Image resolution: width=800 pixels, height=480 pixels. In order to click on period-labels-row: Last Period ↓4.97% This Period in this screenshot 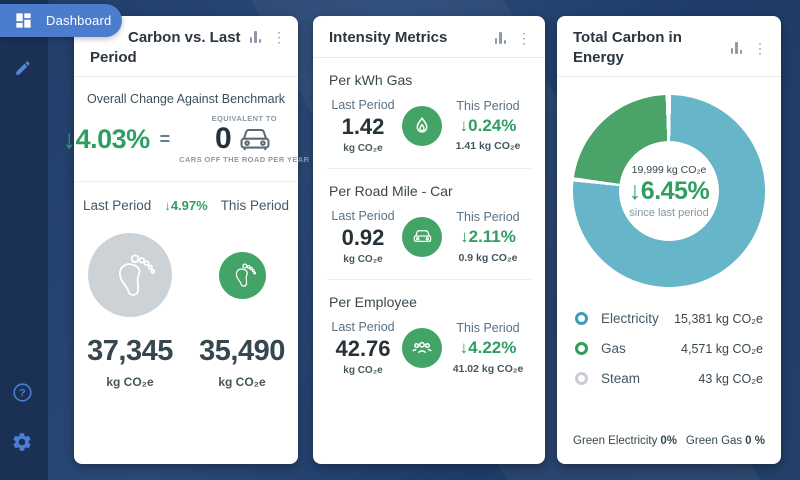, I will do `click(186, 205)`.